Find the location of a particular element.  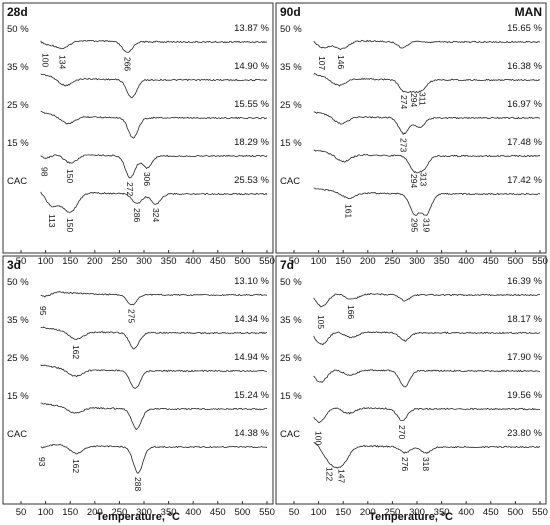

mass-loss-label: 14.34 % is located at coordinates (251, 319).